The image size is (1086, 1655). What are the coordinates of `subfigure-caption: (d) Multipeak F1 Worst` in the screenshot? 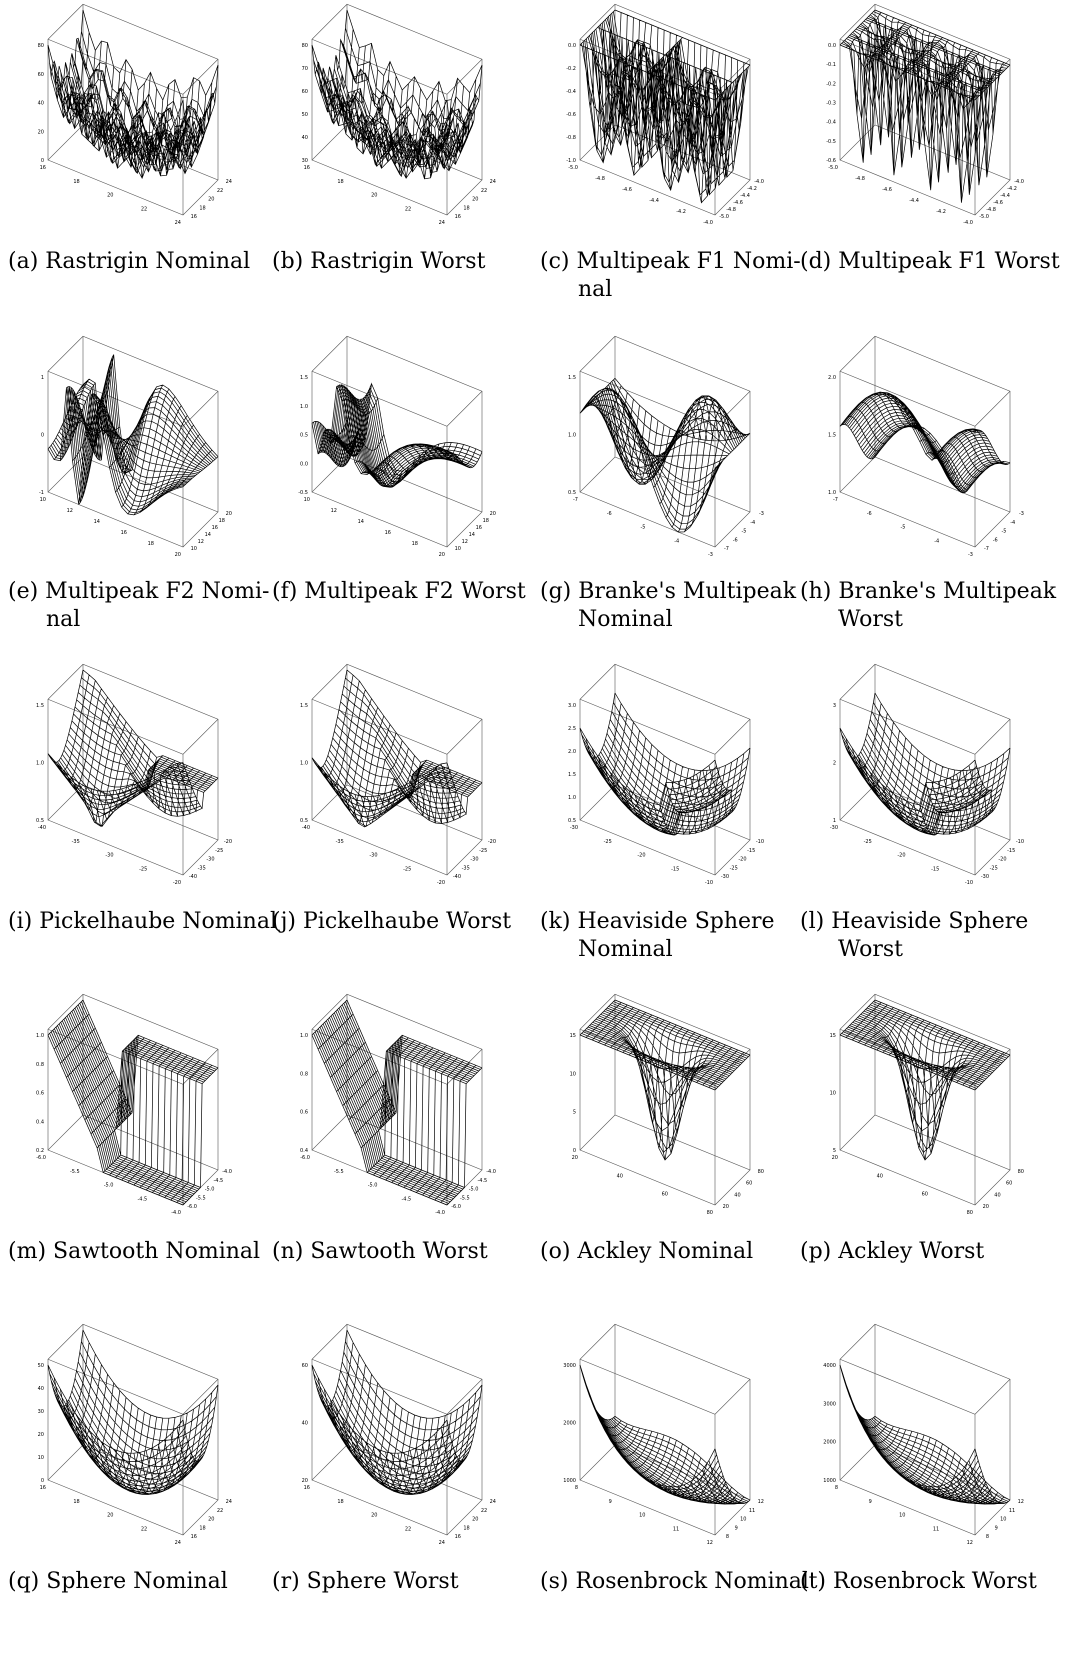 It's located at (930, 262).